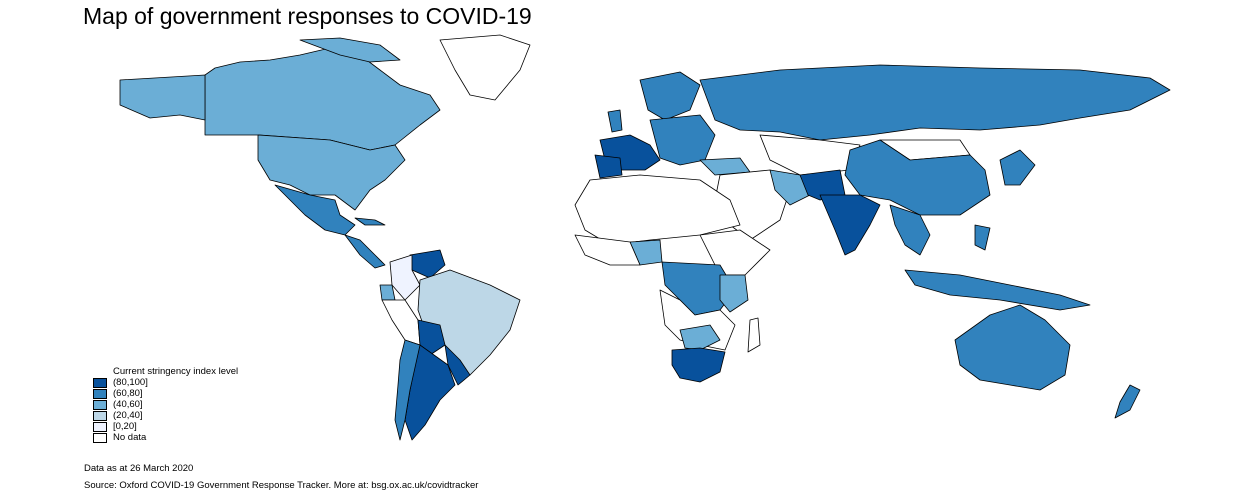 The image size is (1241, 493). What do you see at coordinates (734, 293) in the screenshot?
I see `region-kenya` at bounding box center [734, 293].